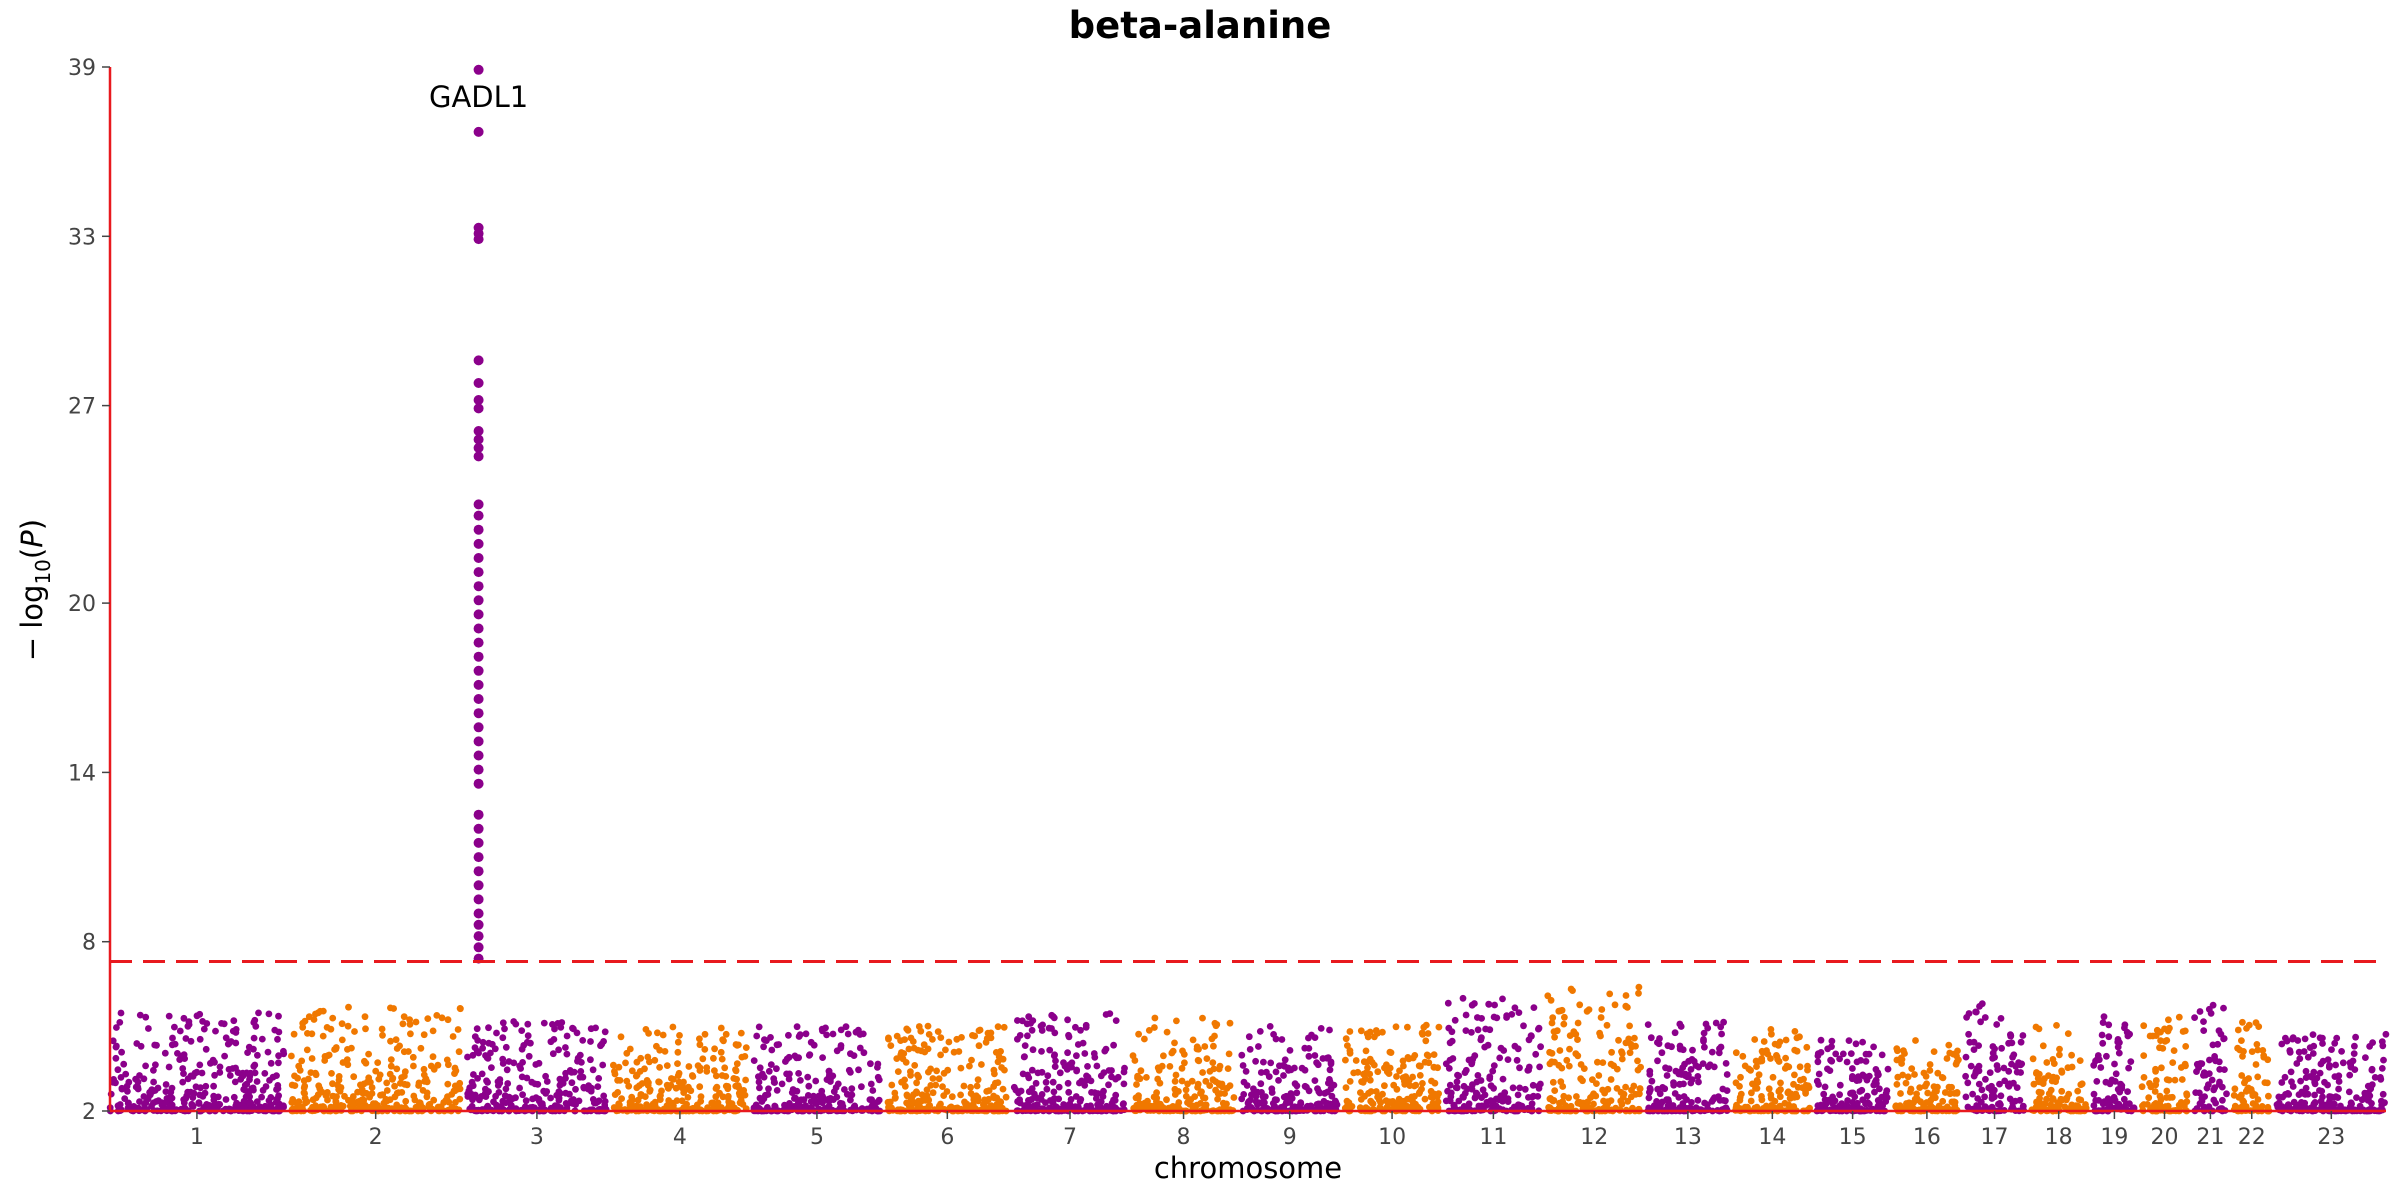 This screenshot has width=2400, height=1200. Describe the element at coordinates (1392, 1137) in the screenshot. I see `x-tick-label: 10` at that location.